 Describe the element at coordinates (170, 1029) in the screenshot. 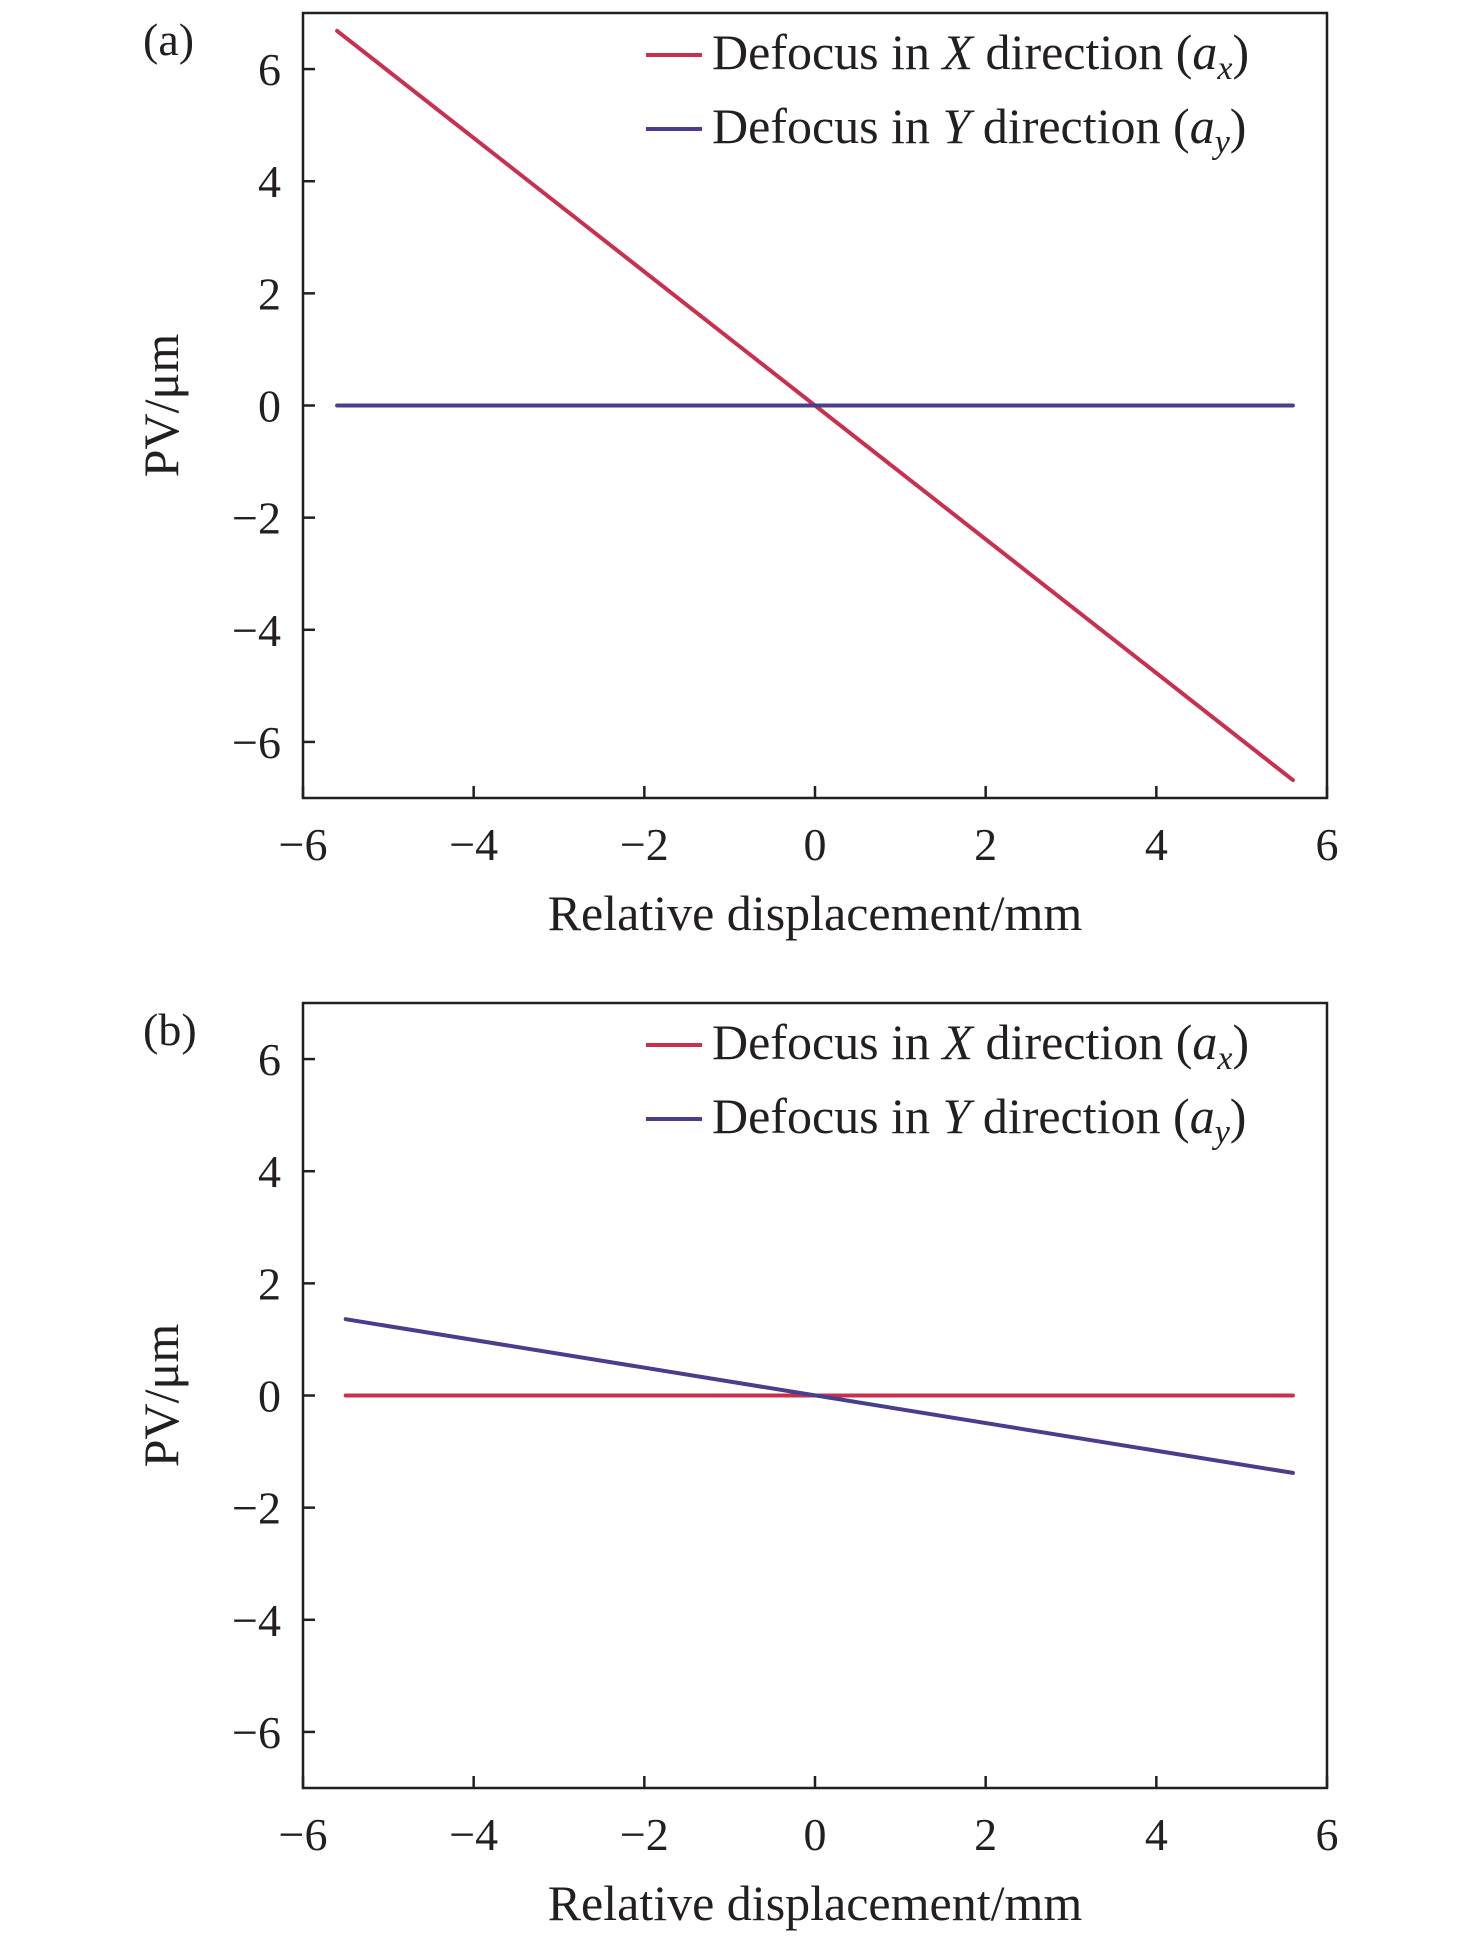

I see `panel-label: (b)` at that location.